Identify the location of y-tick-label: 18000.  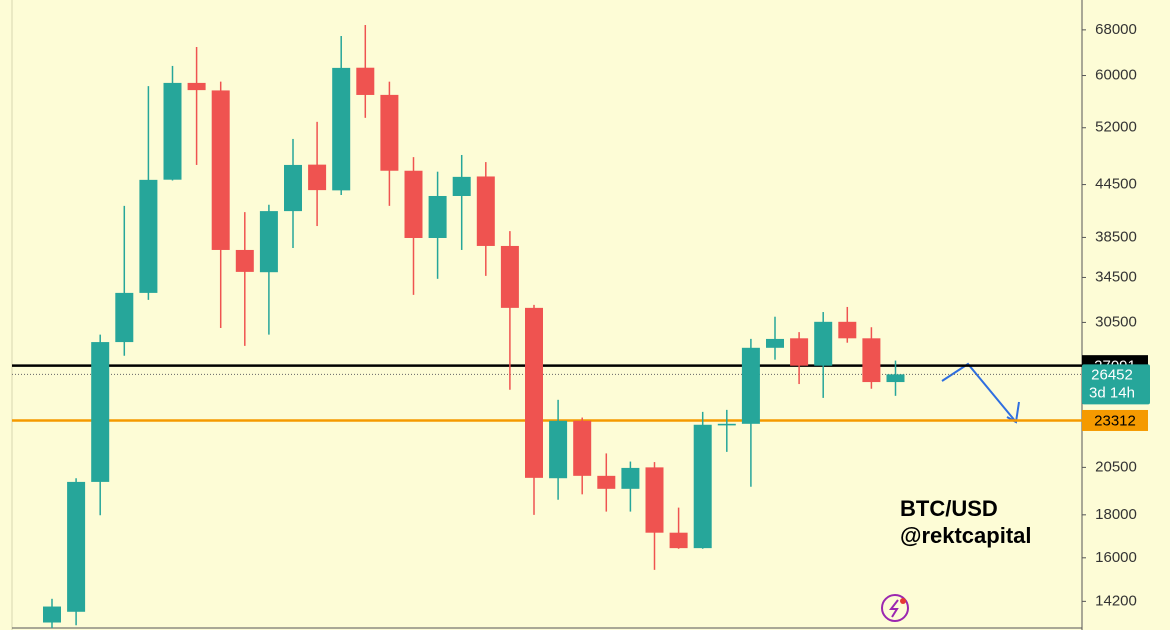
(1116, 514).